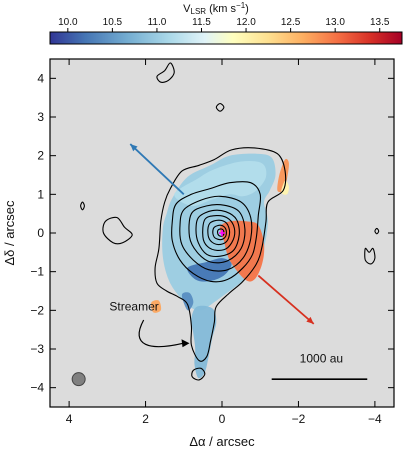 The width and height of the screenshot is (407, 454). I want to click on velocity-patch-outer-light, so click(220, 183).